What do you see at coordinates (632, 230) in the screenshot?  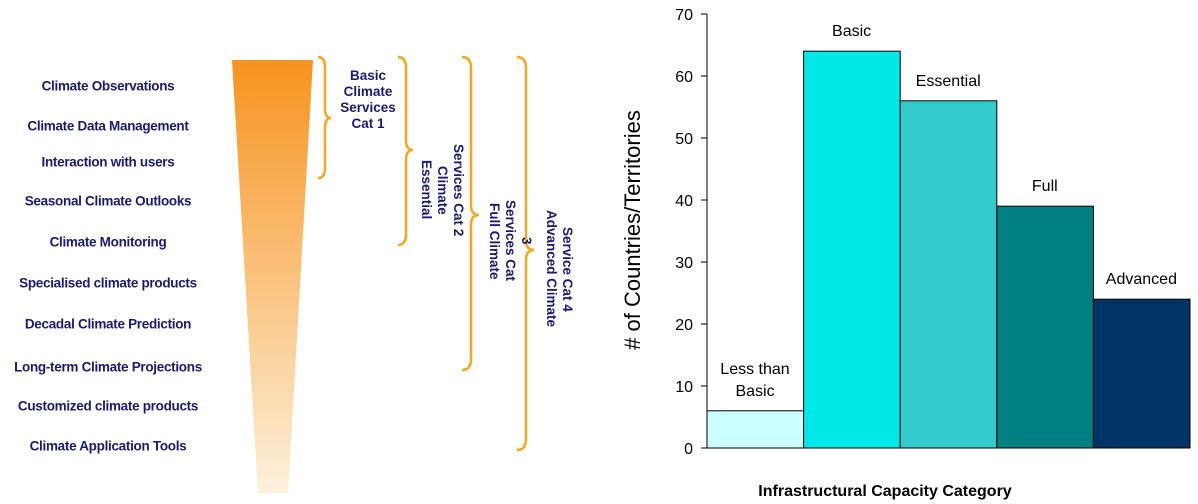 I see `y-axis-label: # of Countries/Territories` at bounding box center [632, 230].